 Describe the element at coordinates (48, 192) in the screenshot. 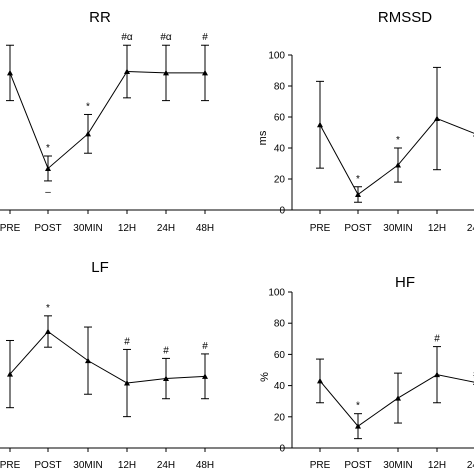

I see `significance-marker-below: –` at that location.